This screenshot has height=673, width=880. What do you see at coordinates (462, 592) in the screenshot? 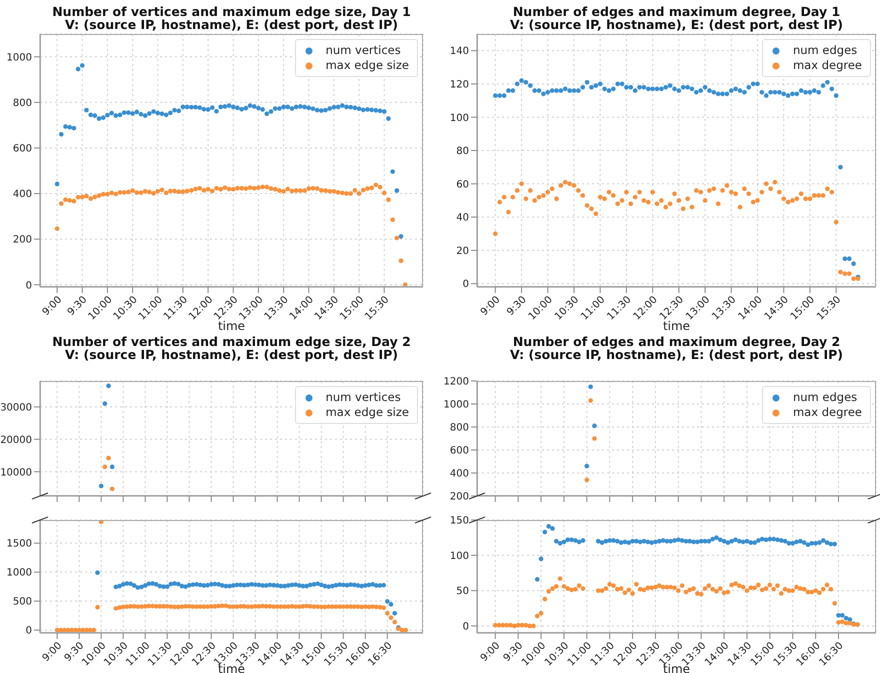
I see `y-tick-label: 50` at bounding box center [462, 592].